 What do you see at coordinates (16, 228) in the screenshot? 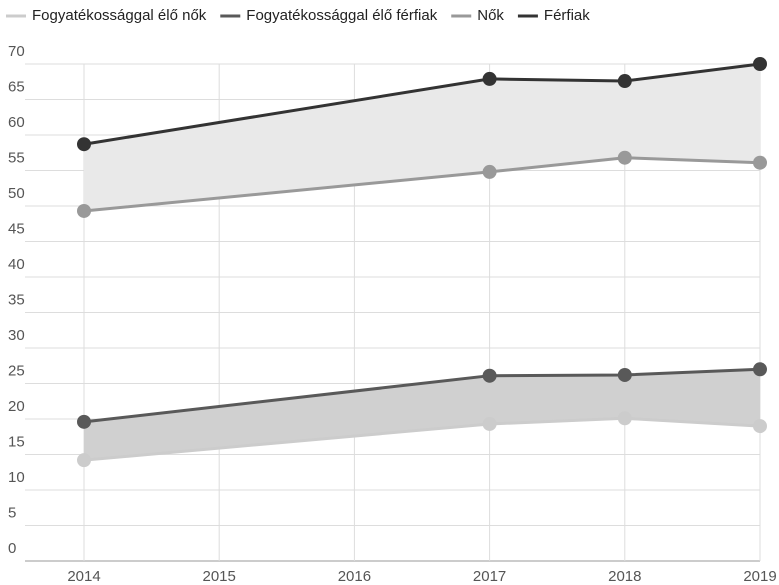
I see `y-tick-label: 45` at bounding box center [16, 228].